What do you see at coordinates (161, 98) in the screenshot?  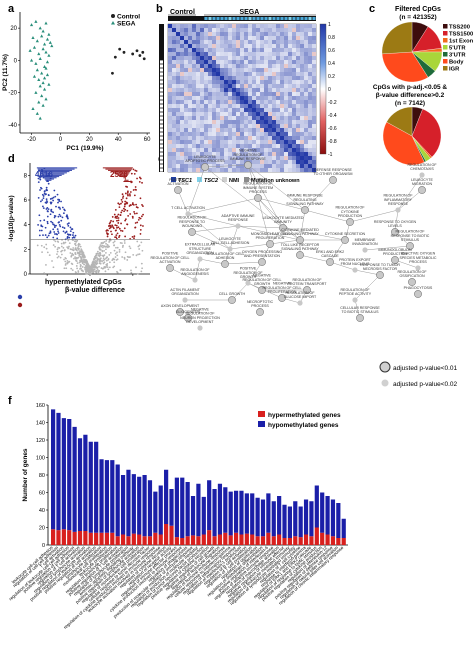 I see `b-side-bar-sample` at bounding box center [161, 98].